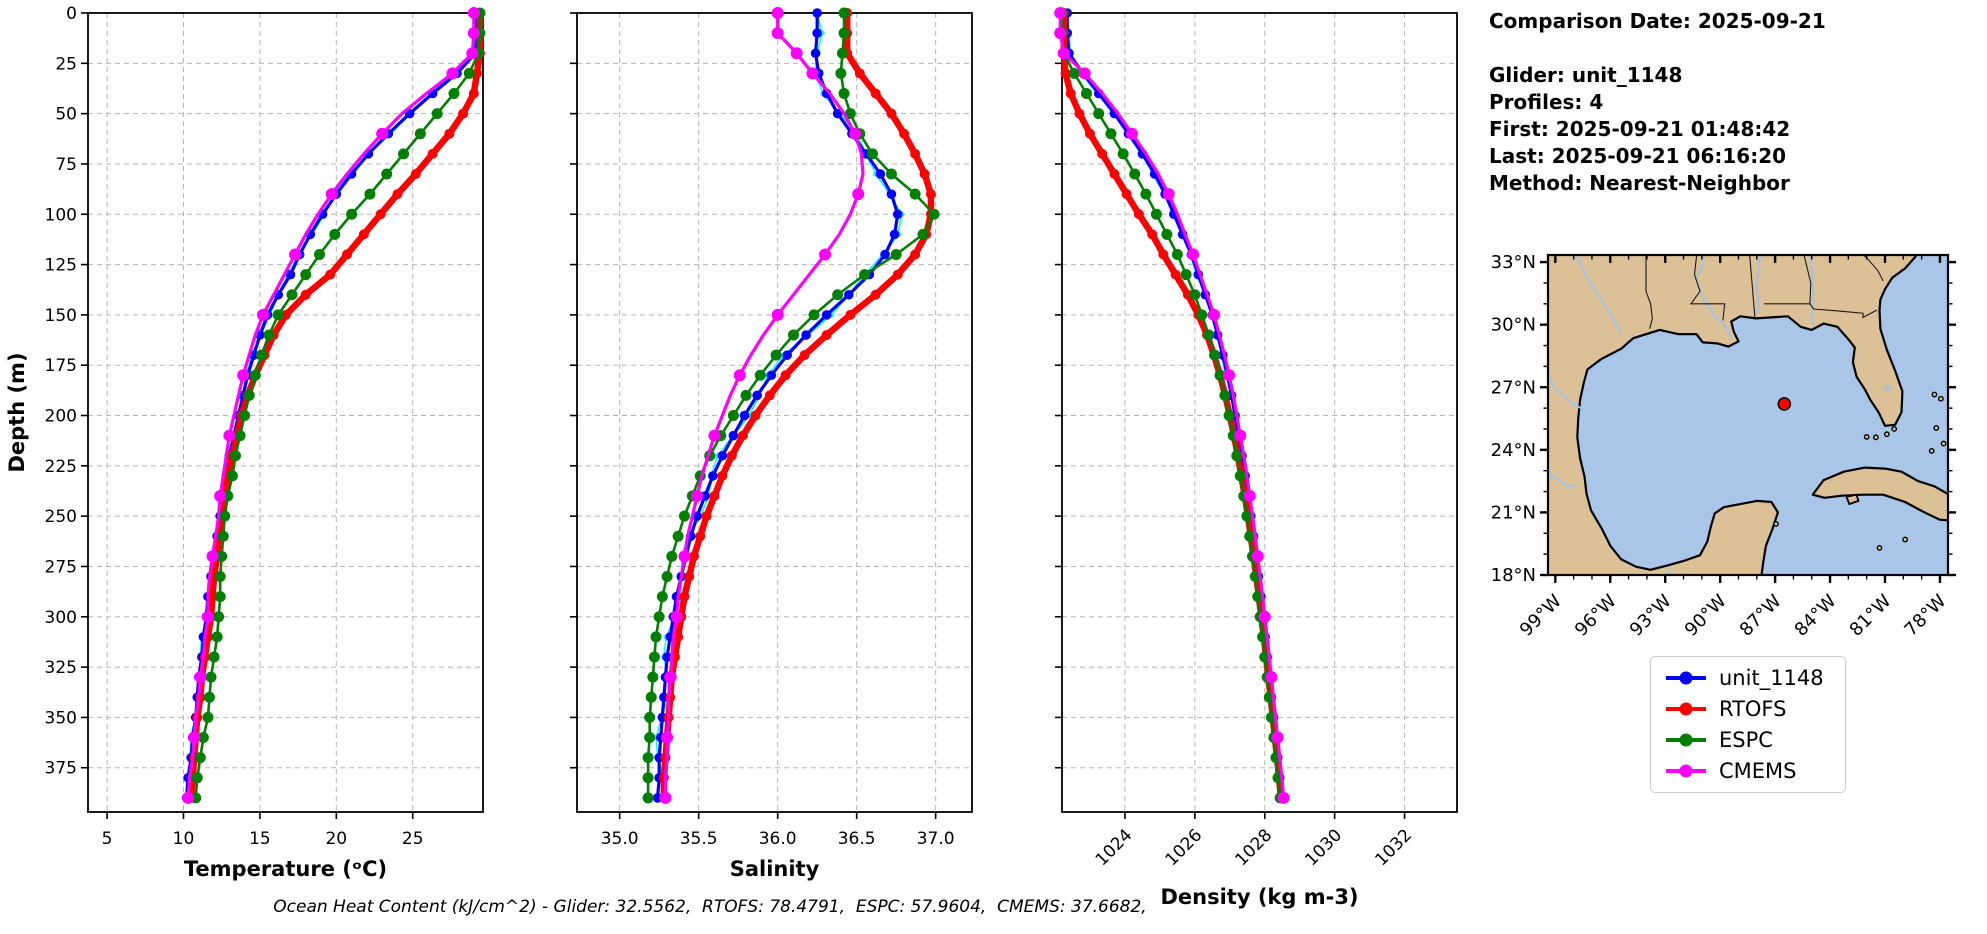  Describe the element at coordinates (61, 215) in the screenshot. I see `svg-text: 100` at that location.